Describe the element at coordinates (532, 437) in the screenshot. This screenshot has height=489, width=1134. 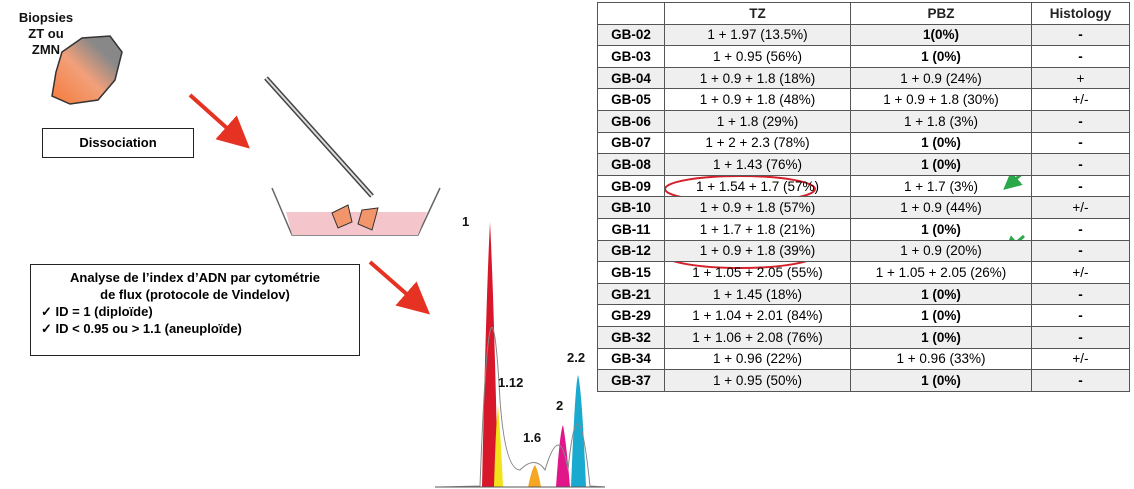
I see `peak-label: 1.6` at that location.